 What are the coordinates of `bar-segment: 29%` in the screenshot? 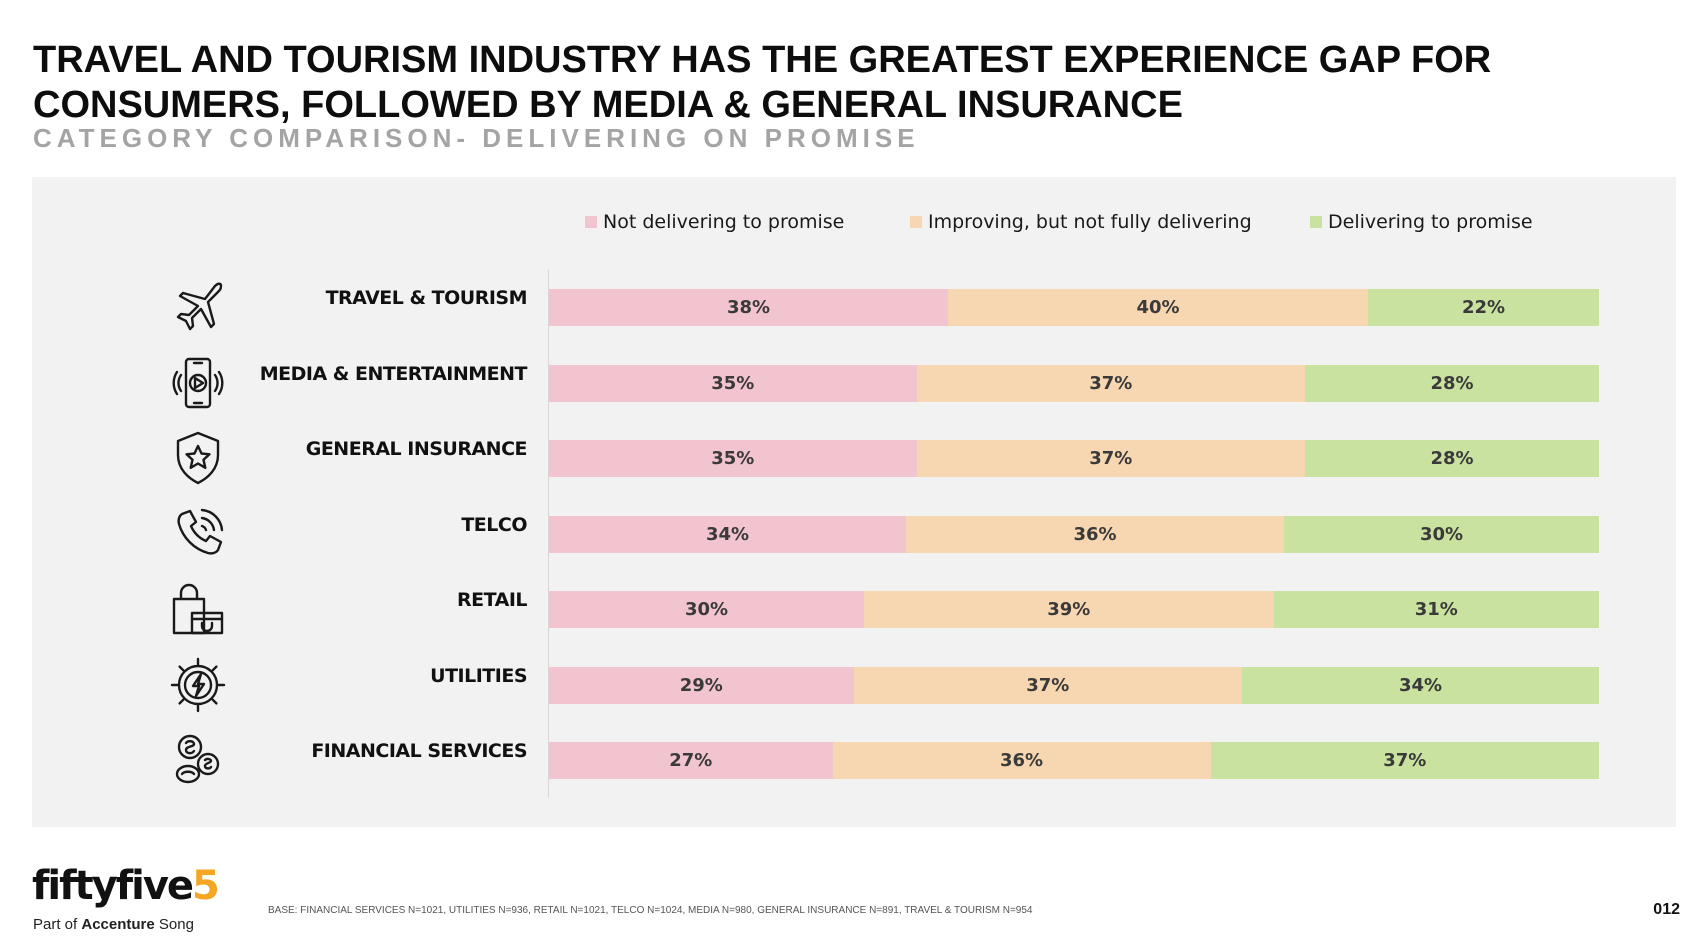 It's located at (701, 685).